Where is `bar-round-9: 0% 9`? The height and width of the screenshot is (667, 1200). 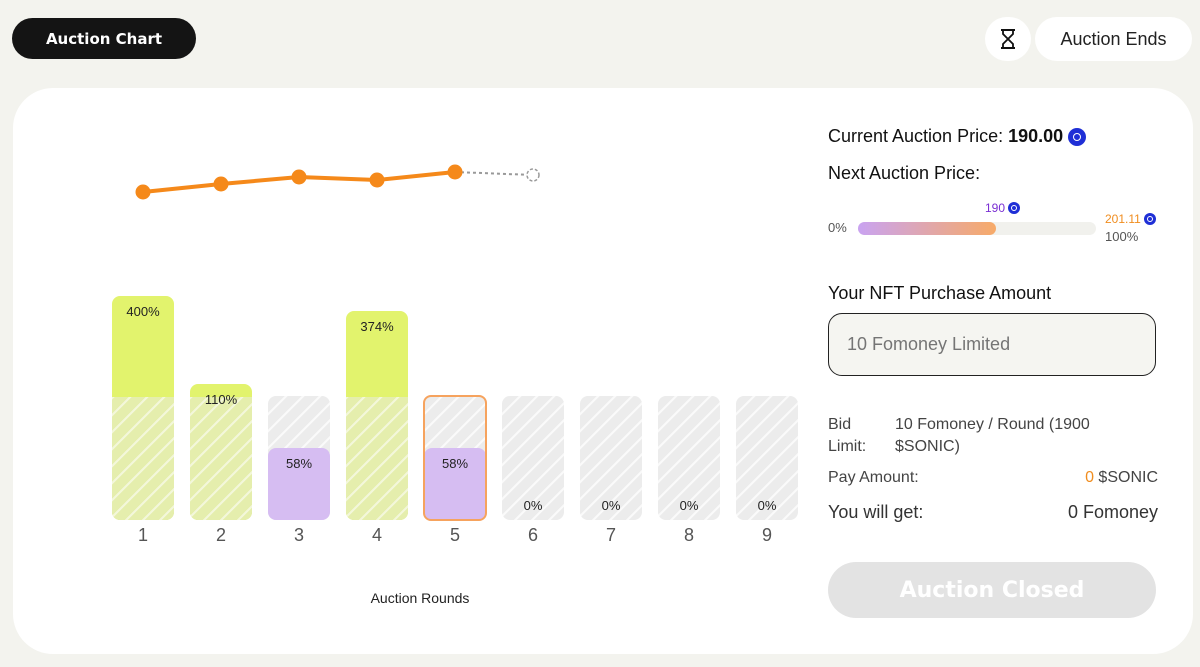 bar-round-9: 0% 9 is located at coordinates (767, 371).